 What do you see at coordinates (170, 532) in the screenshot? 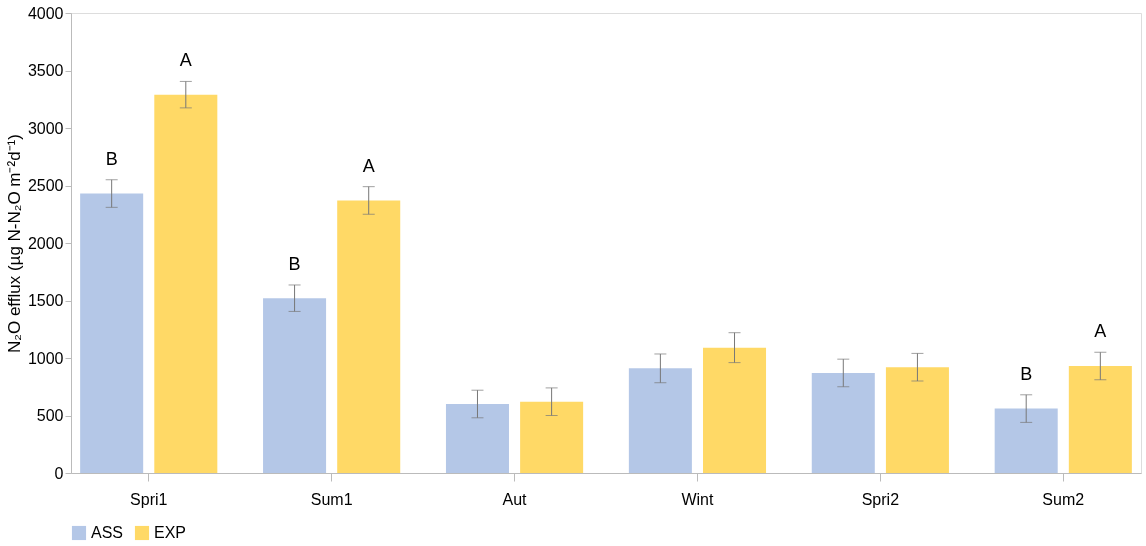
I see `legend-label: EXP` at bounding box center [170, 532].